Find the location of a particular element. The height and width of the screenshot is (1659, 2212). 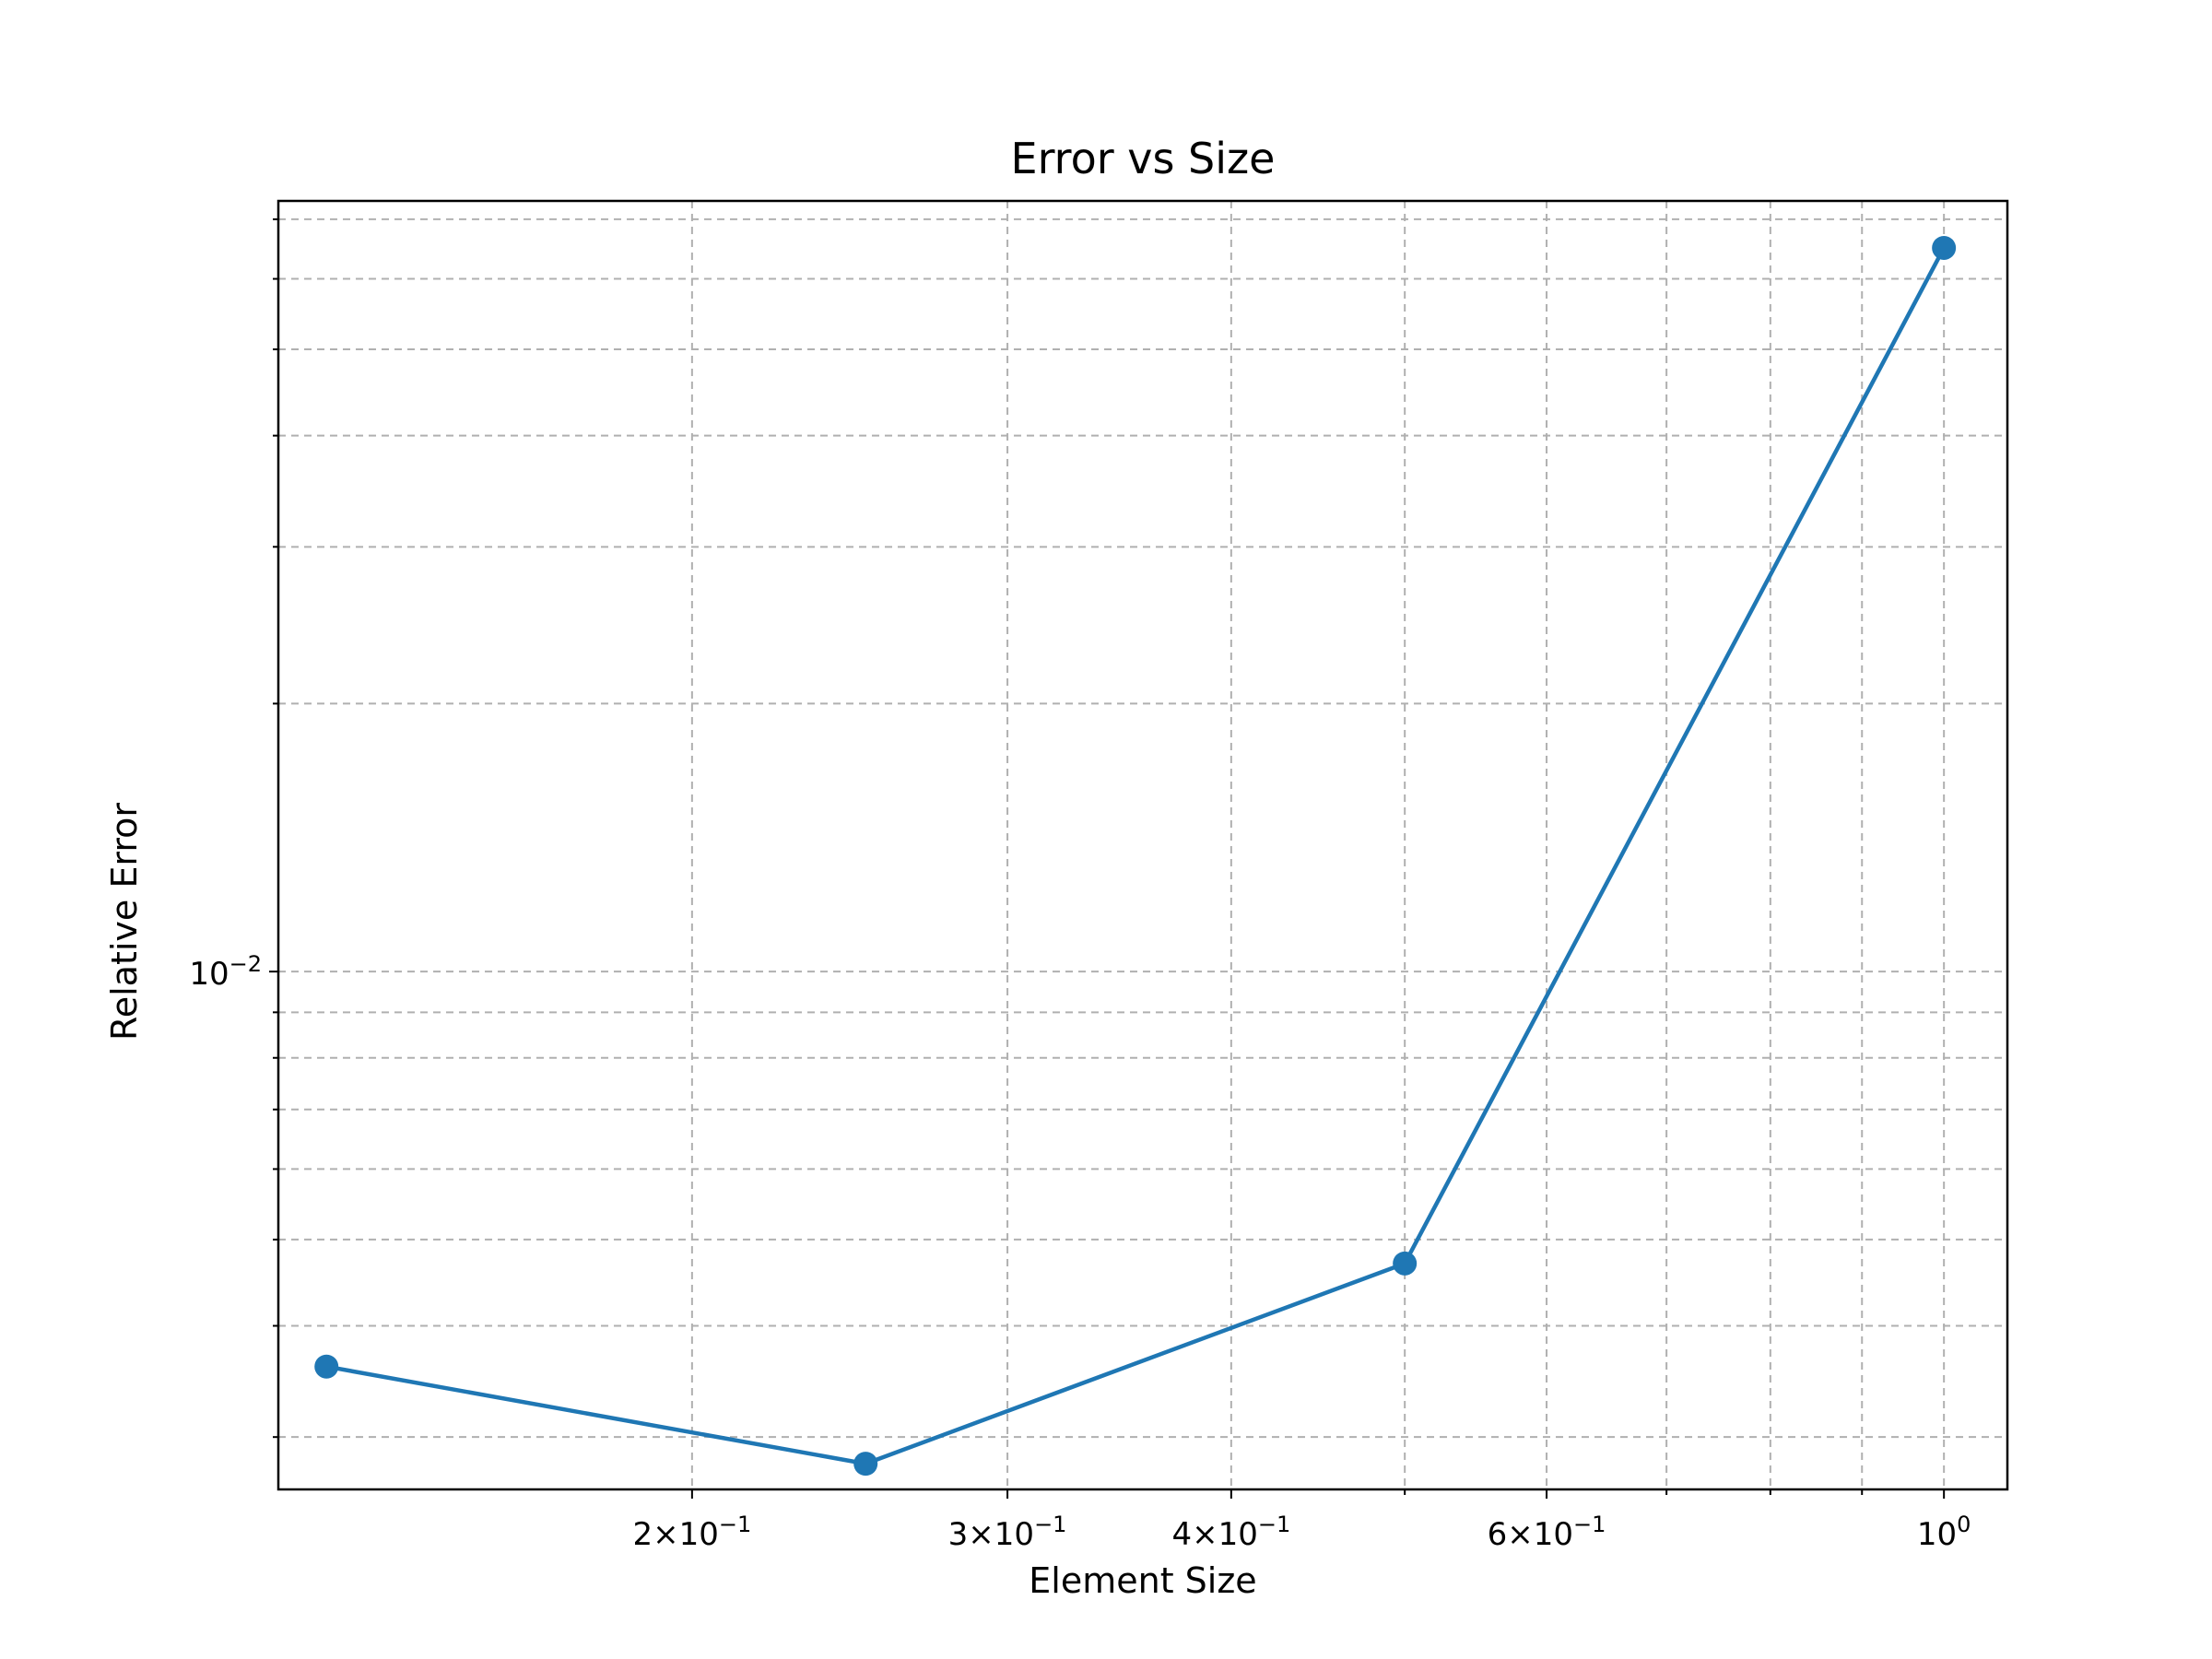

chart-title: Error vs Size is located at coordinates (1143, 158).